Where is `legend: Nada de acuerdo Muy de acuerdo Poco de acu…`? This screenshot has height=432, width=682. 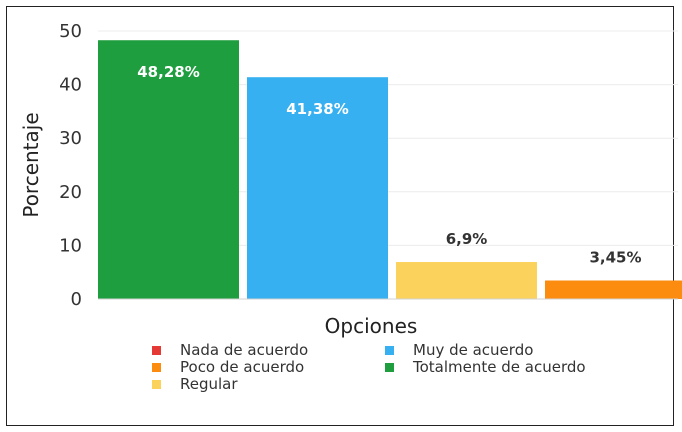 legend: Nada de acuerdo Muy de acuerdo Poco de acu… is located at coordinates (369, 367).